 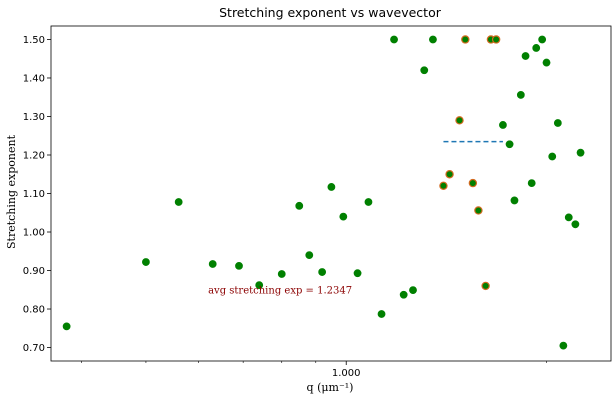 What do you see at coordinates (346, 373) in the screenshot?
I see `x-tick-label: 1.000` at bounding box center [346, 373].